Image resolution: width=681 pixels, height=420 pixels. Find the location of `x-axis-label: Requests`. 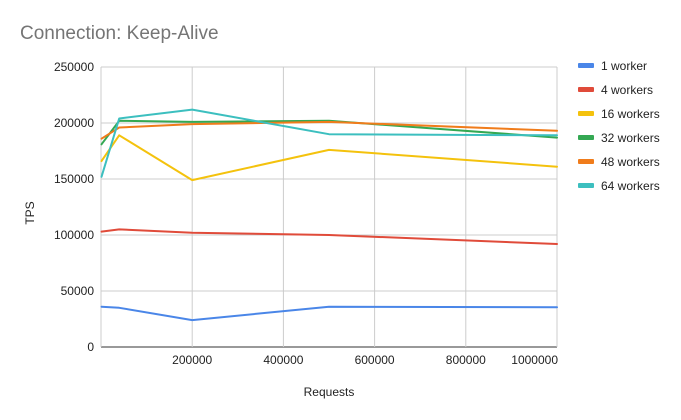

x-axis-label: Requests is located at coordinates (329, 392).